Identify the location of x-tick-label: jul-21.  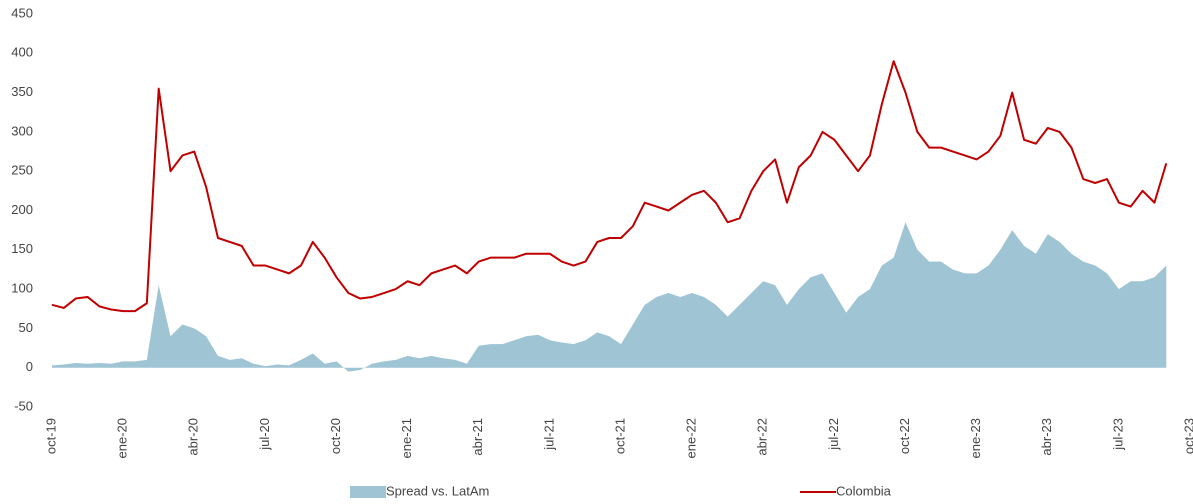
(548, 434).